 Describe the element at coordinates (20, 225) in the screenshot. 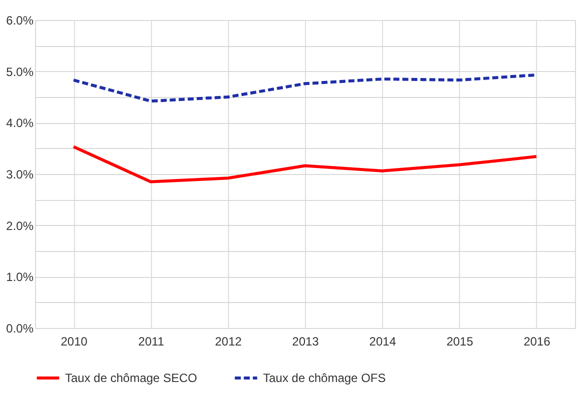

I see `y-tick-label: 2.0%` at that location.